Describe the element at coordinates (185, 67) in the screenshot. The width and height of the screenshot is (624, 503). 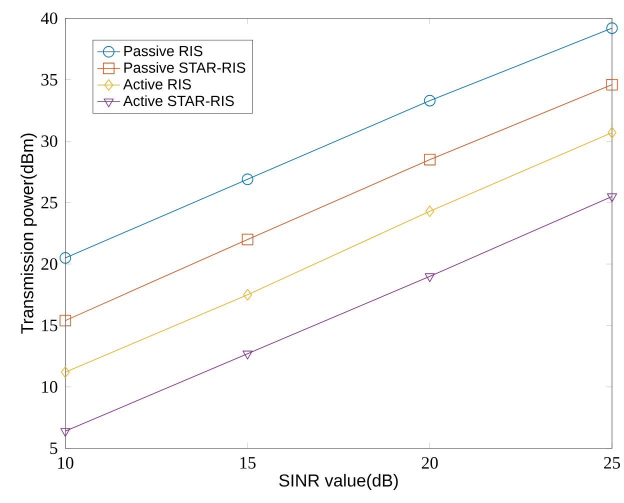
I see `legend-label: Passive STAR-RIS` at that location.